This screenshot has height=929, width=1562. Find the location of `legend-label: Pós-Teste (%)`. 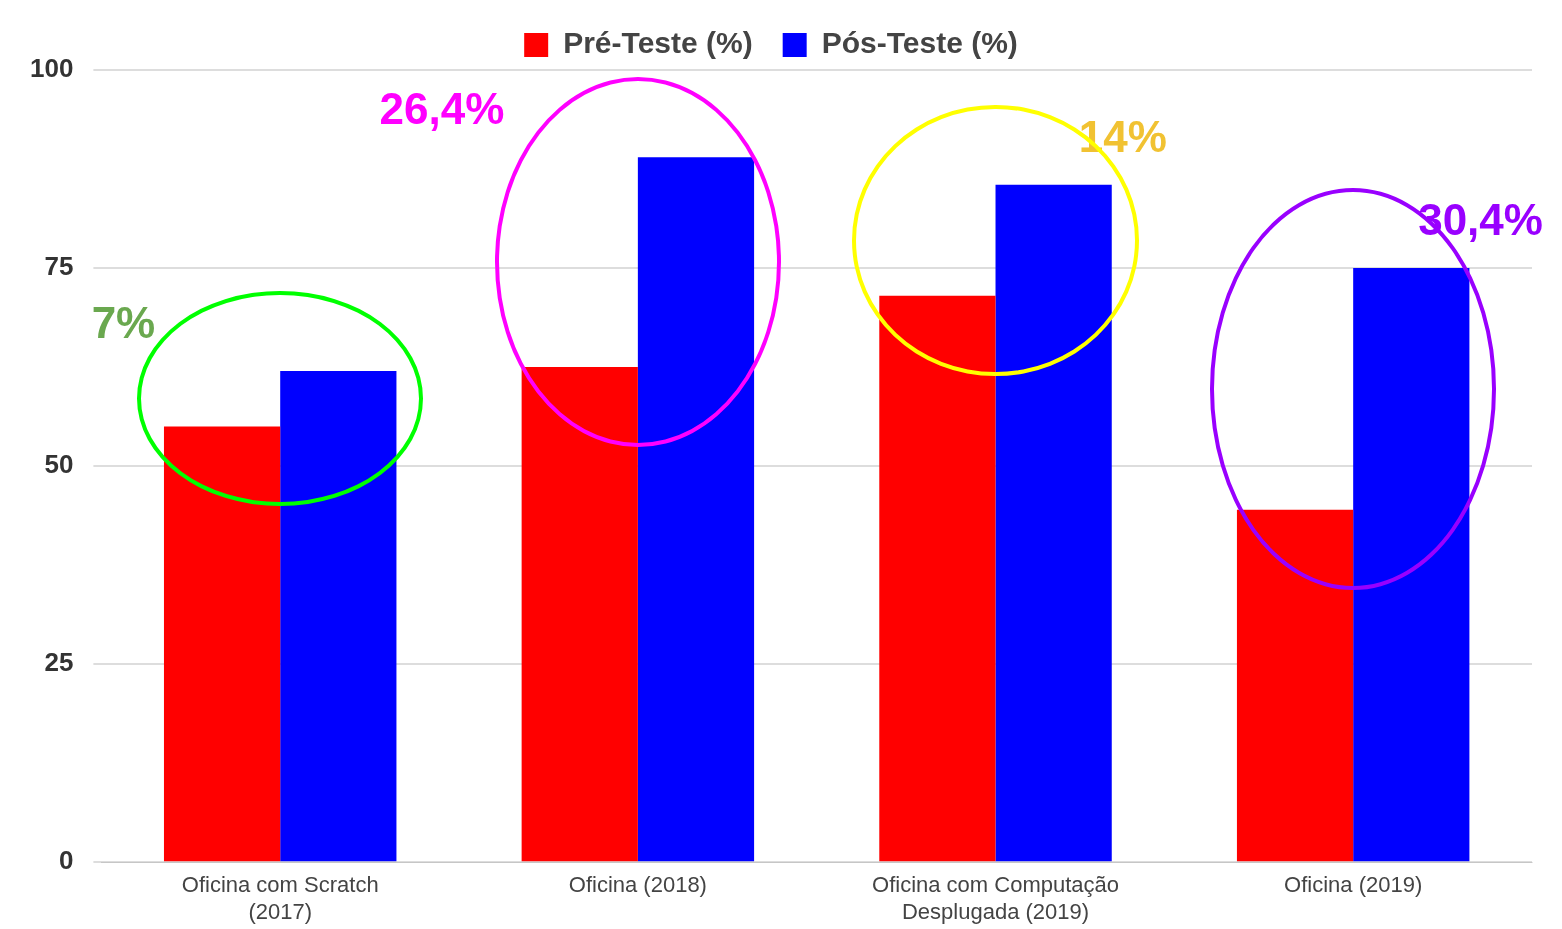

legend-label: Pós-Teste (%) is located at coordinates (919, 43).